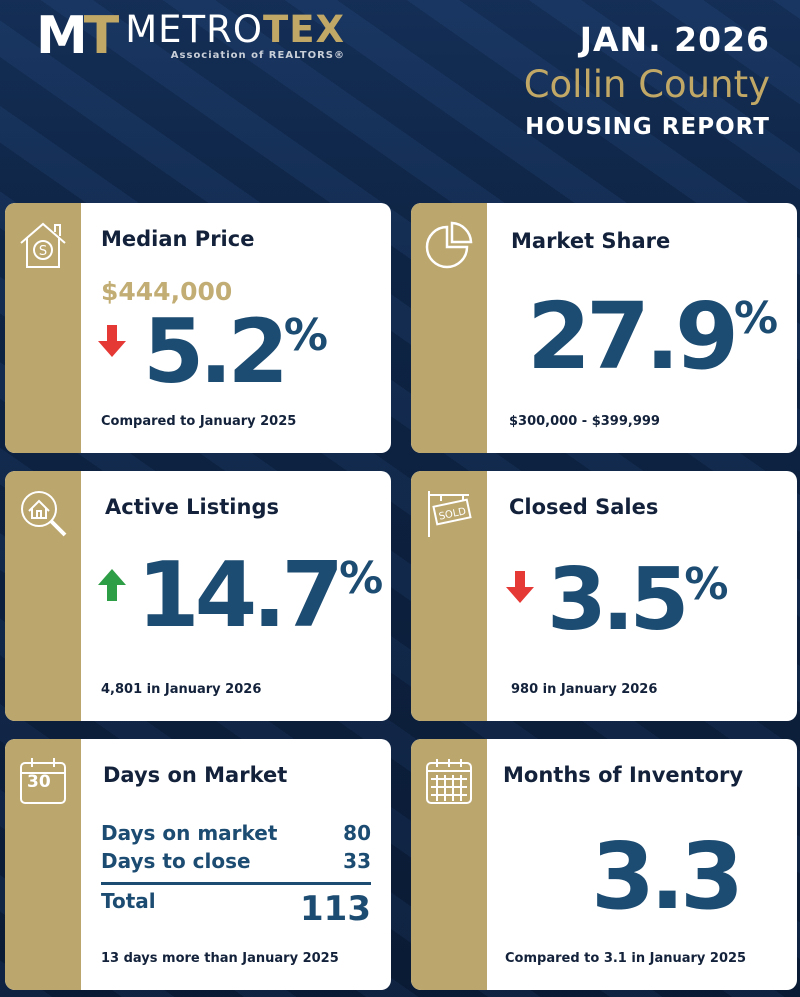  Describe the element at coordinates (236, 861) in the screenshot. I see `dom-row: Days to close 33` at that location.